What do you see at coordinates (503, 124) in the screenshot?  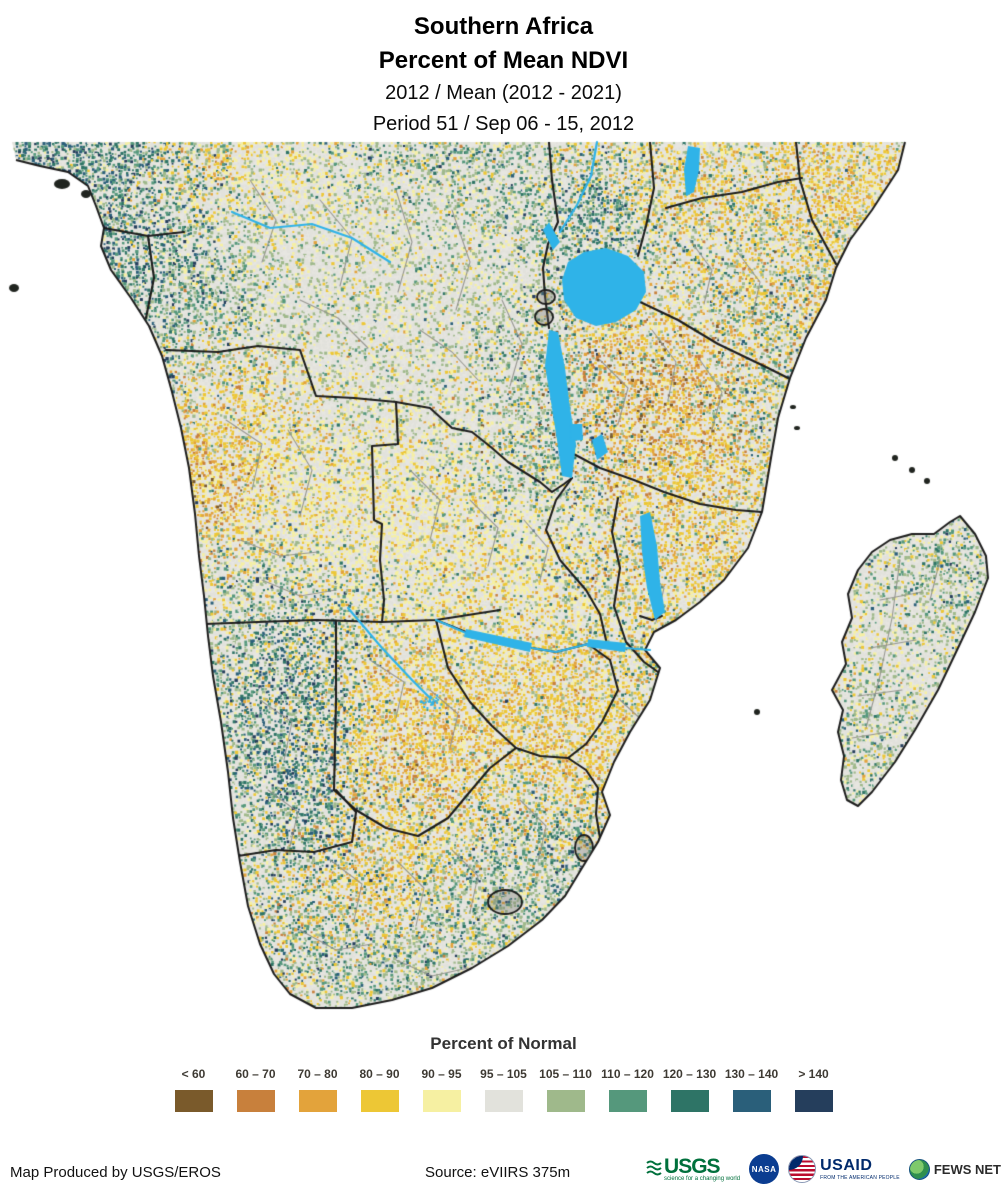 I see `subtitle-period: Period 51 / Sep 06 - 15, 2012` at bounding box center [503, 124].